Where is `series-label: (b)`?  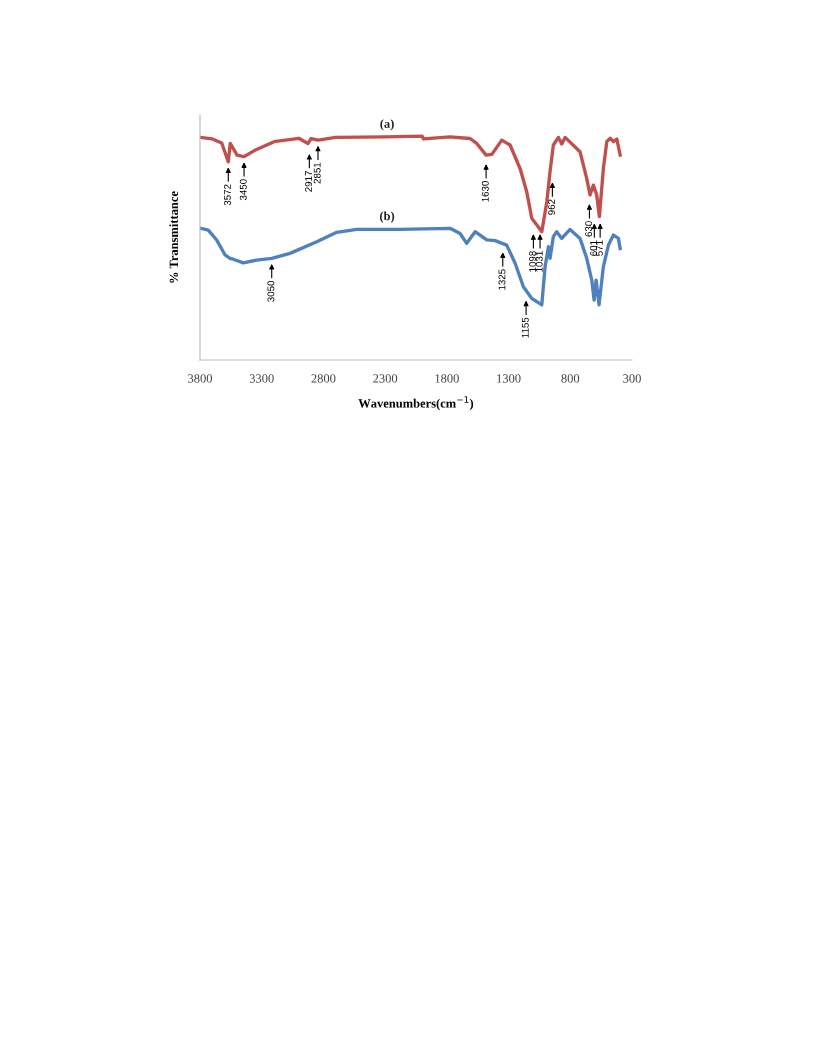
series-label: (b) is located at coordinates (387, 217).